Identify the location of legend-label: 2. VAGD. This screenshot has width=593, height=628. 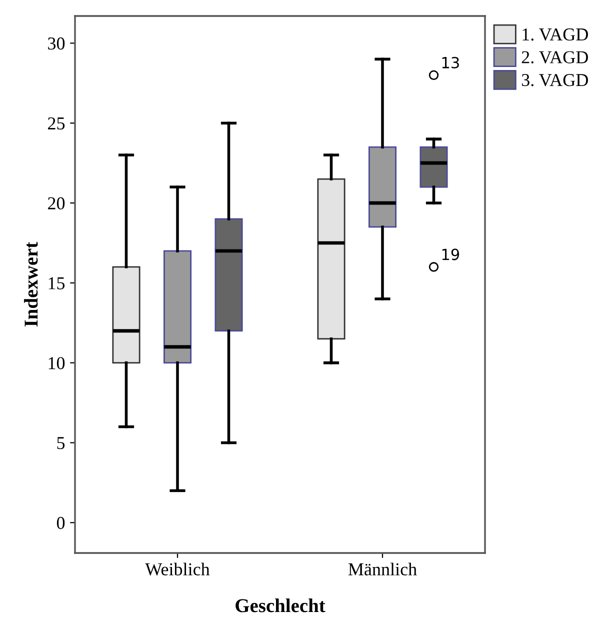
(555, 57).